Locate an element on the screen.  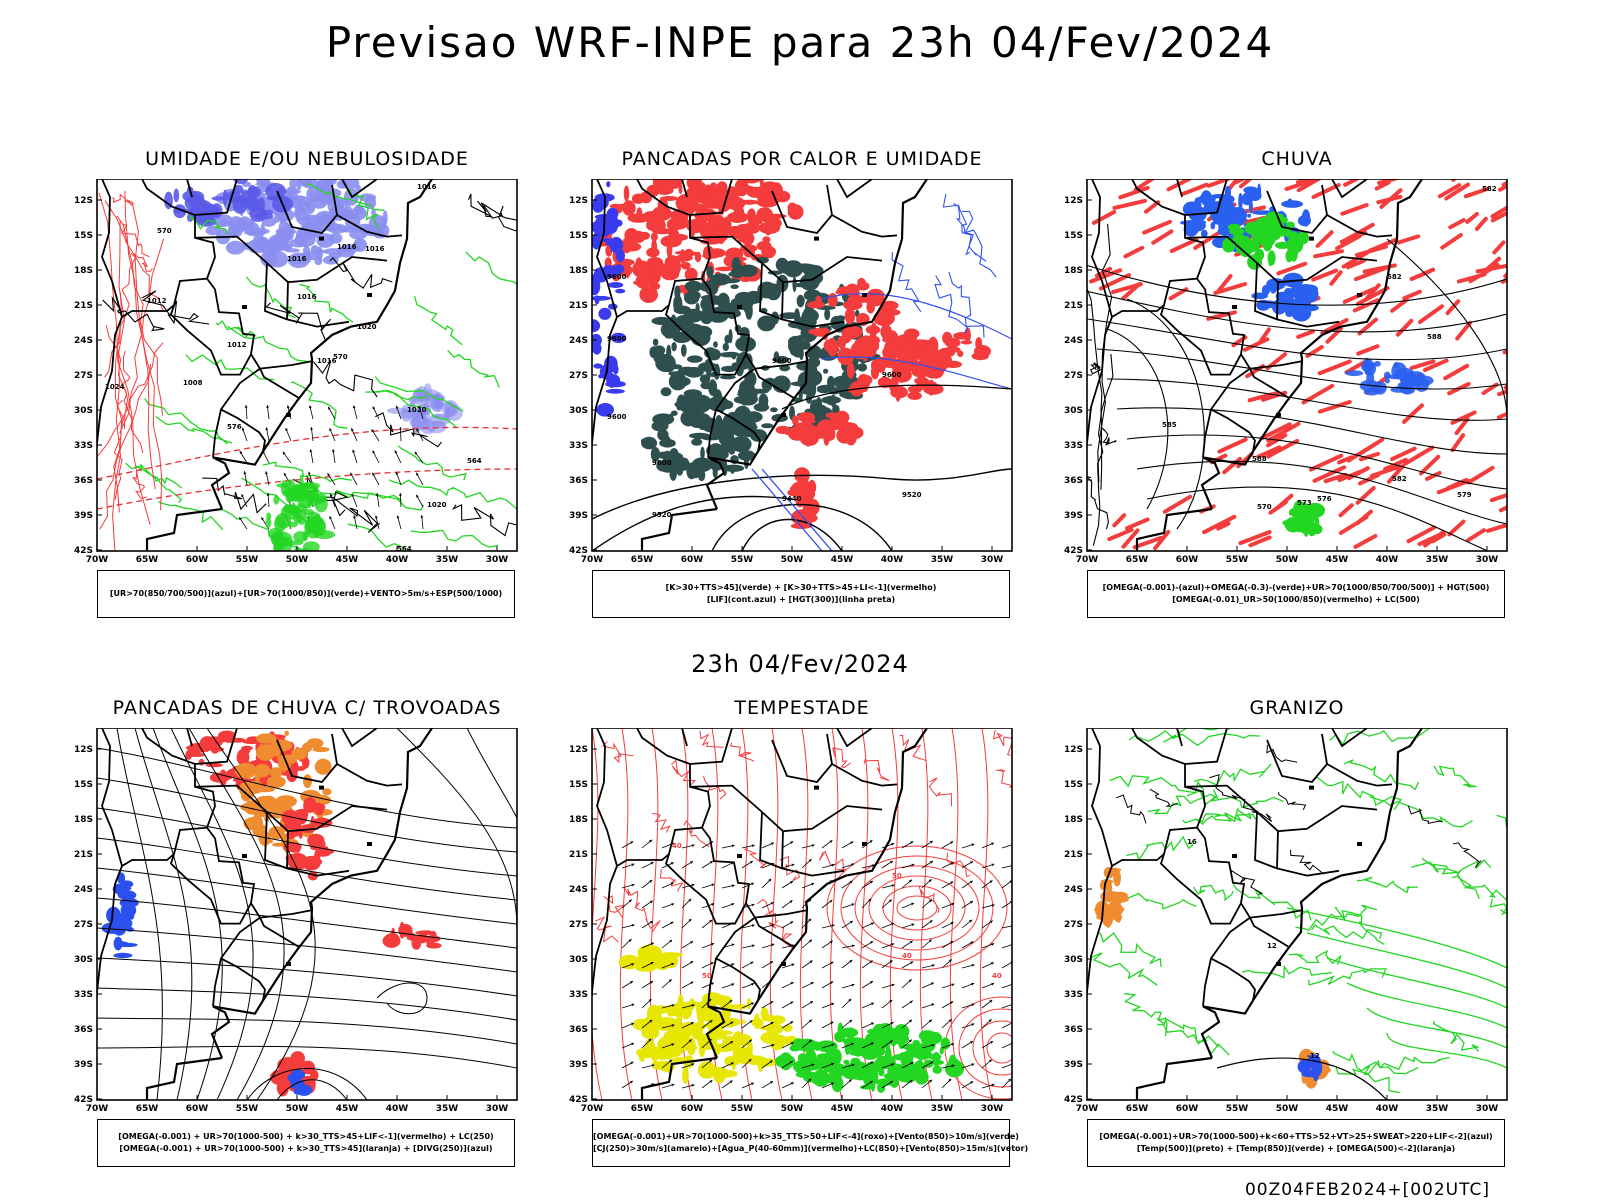
contour-label: 570 is located at coordinates (340, 357).